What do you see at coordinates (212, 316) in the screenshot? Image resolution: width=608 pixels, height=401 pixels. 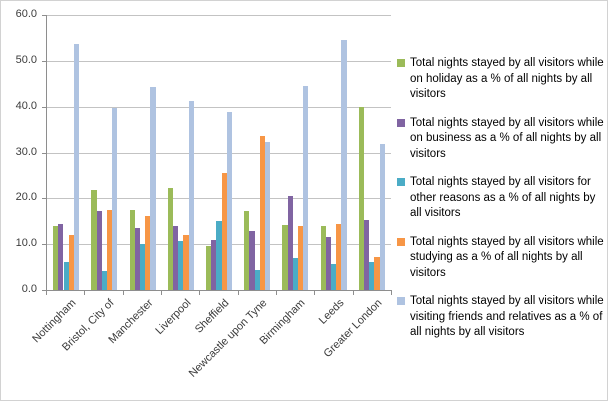 I see `x-category-label: Sheffield` at bounding box center [212, 316].